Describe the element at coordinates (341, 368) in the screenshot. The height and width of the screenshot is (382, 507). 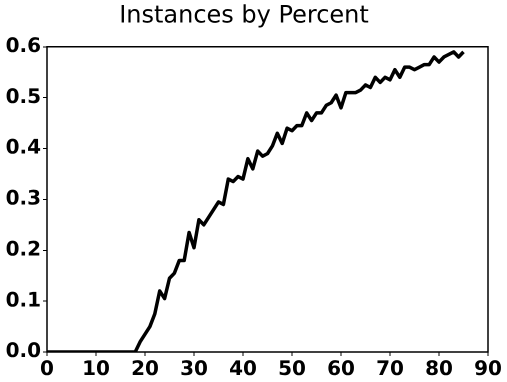
I see `x-tick-label: 60` at that location.